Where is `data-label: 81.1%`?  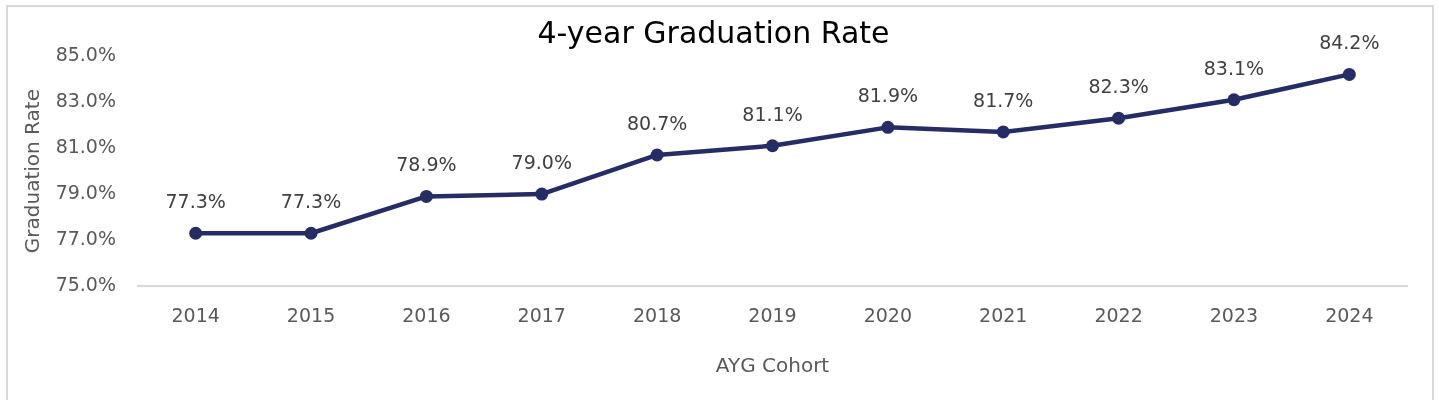 data-label: 81.1% is located at coordinates (772, 113).